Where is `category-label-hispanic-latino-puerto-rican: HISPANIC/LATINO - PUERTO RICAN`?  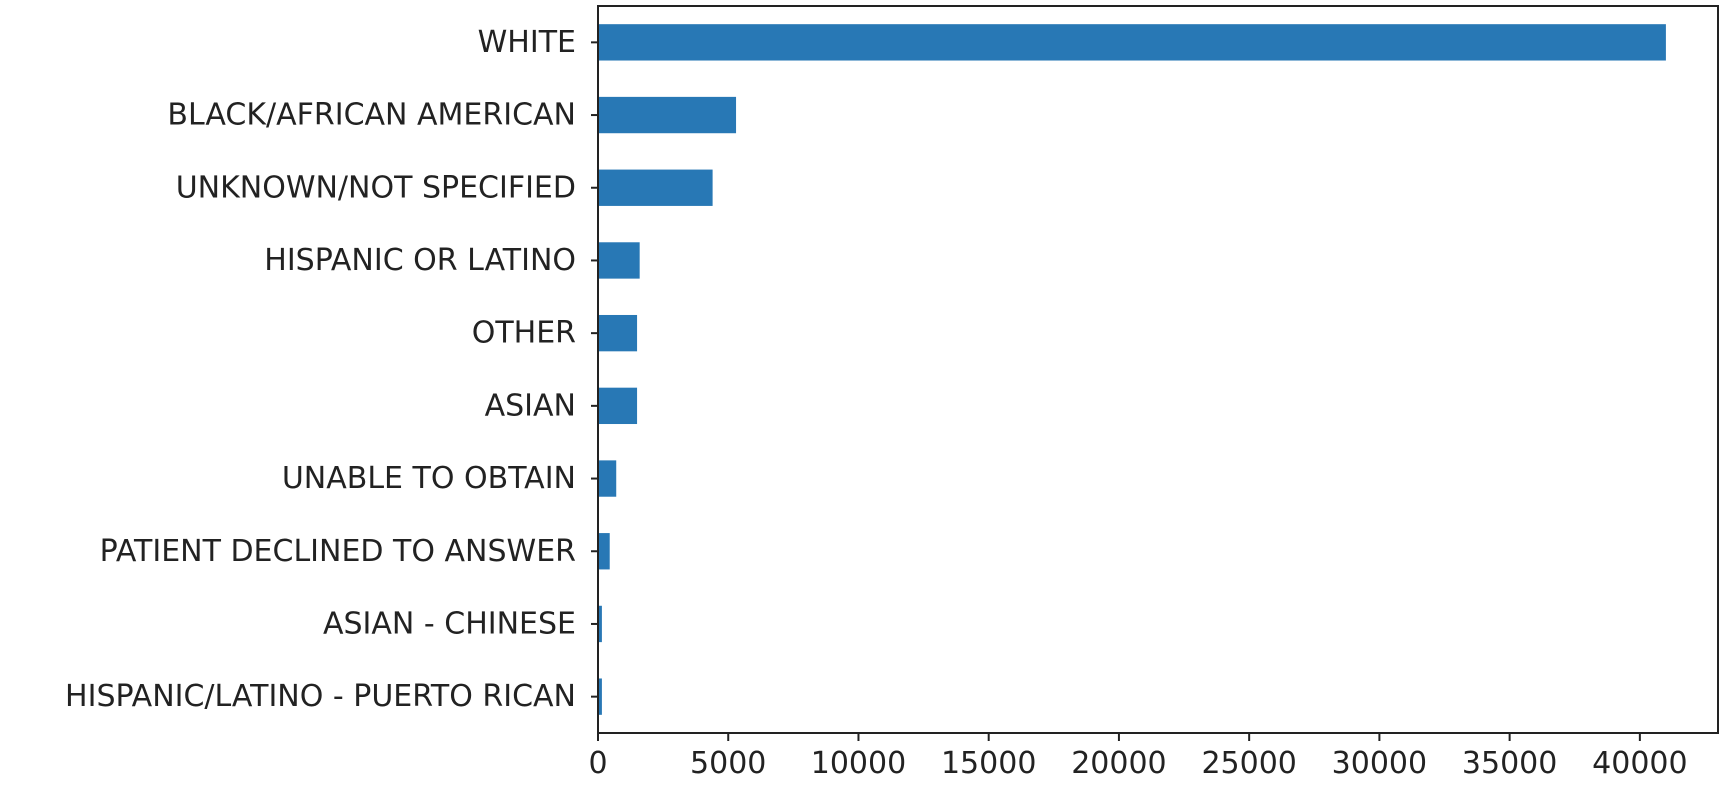 category-label-hispanic-latino-puerto-rican: HISPANIC/LATINO - PUERTO RICAN is located at coordinates (320, 696).